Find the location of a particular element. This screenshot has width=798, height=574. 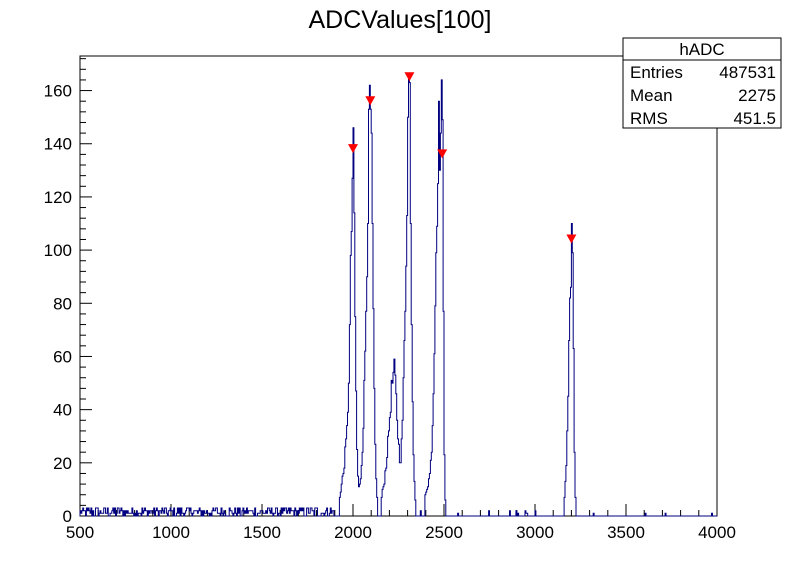

x-tick-label: 1000 is located at coordinates (171, 532).